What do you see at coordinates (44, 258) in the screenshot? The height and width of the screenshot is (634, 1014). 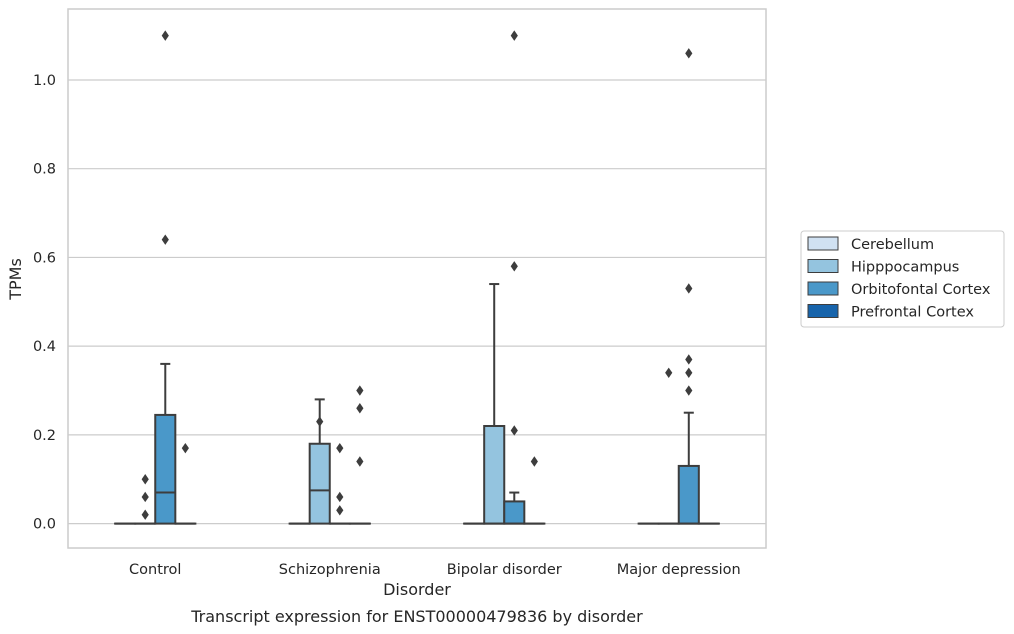 I see `y-tick-label: 0.6` at bounding box center [44, 258].